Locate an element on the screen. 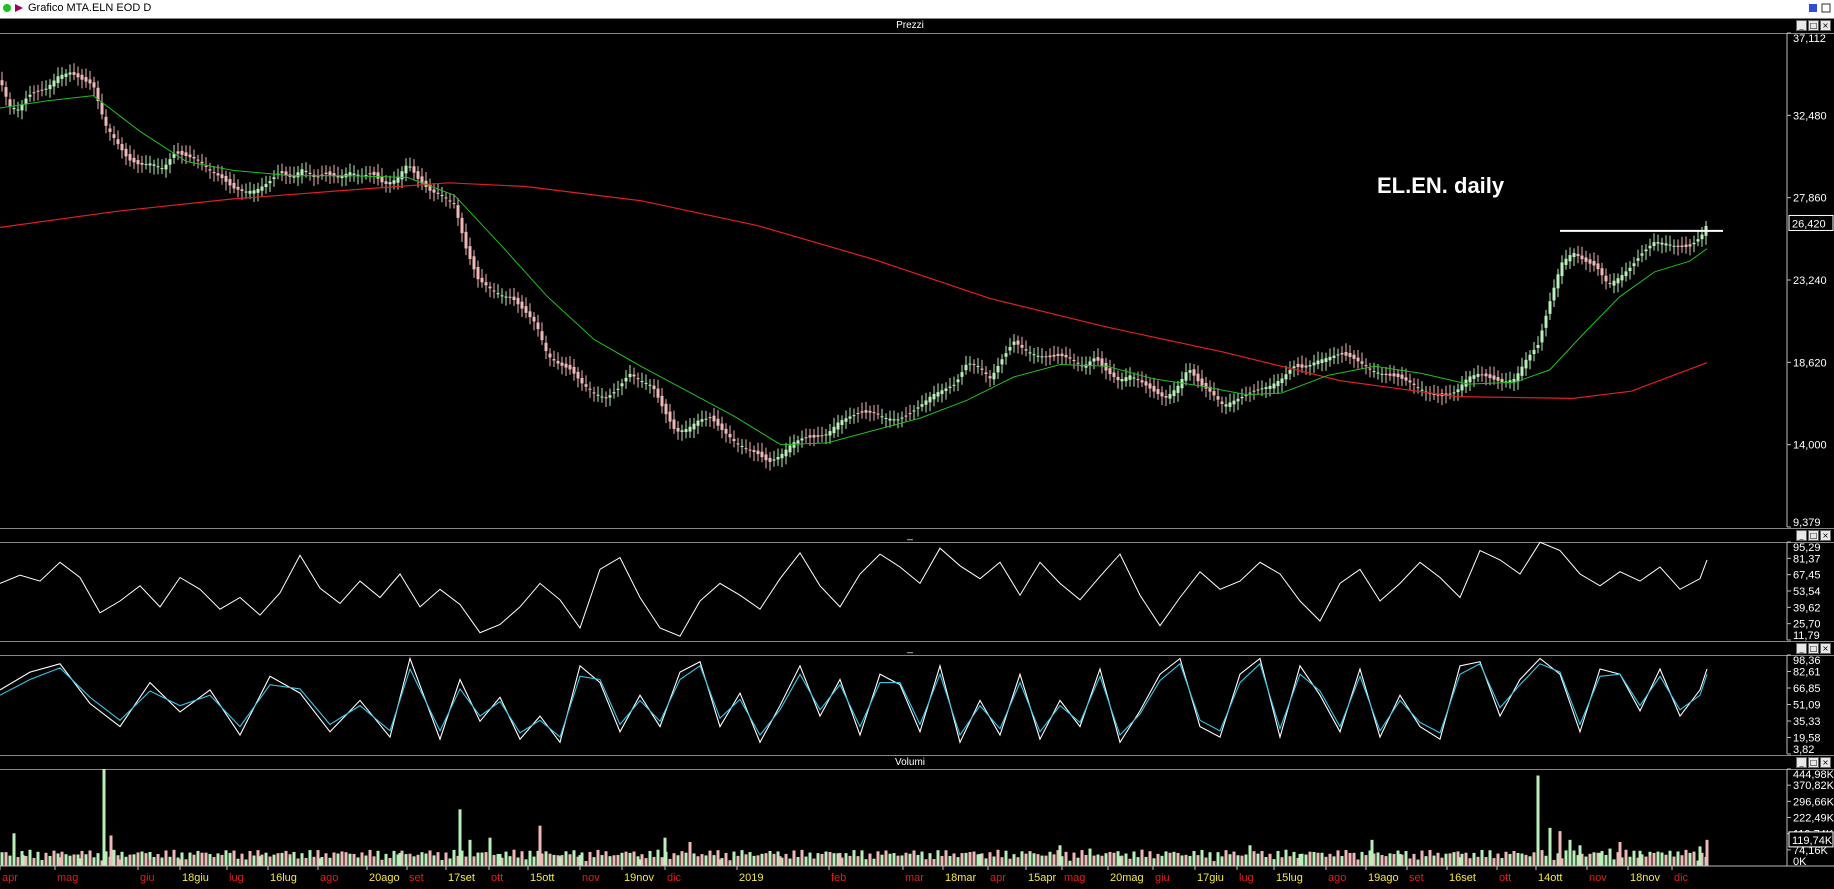  window-restore-icon is located at coordinates (1813, 8).